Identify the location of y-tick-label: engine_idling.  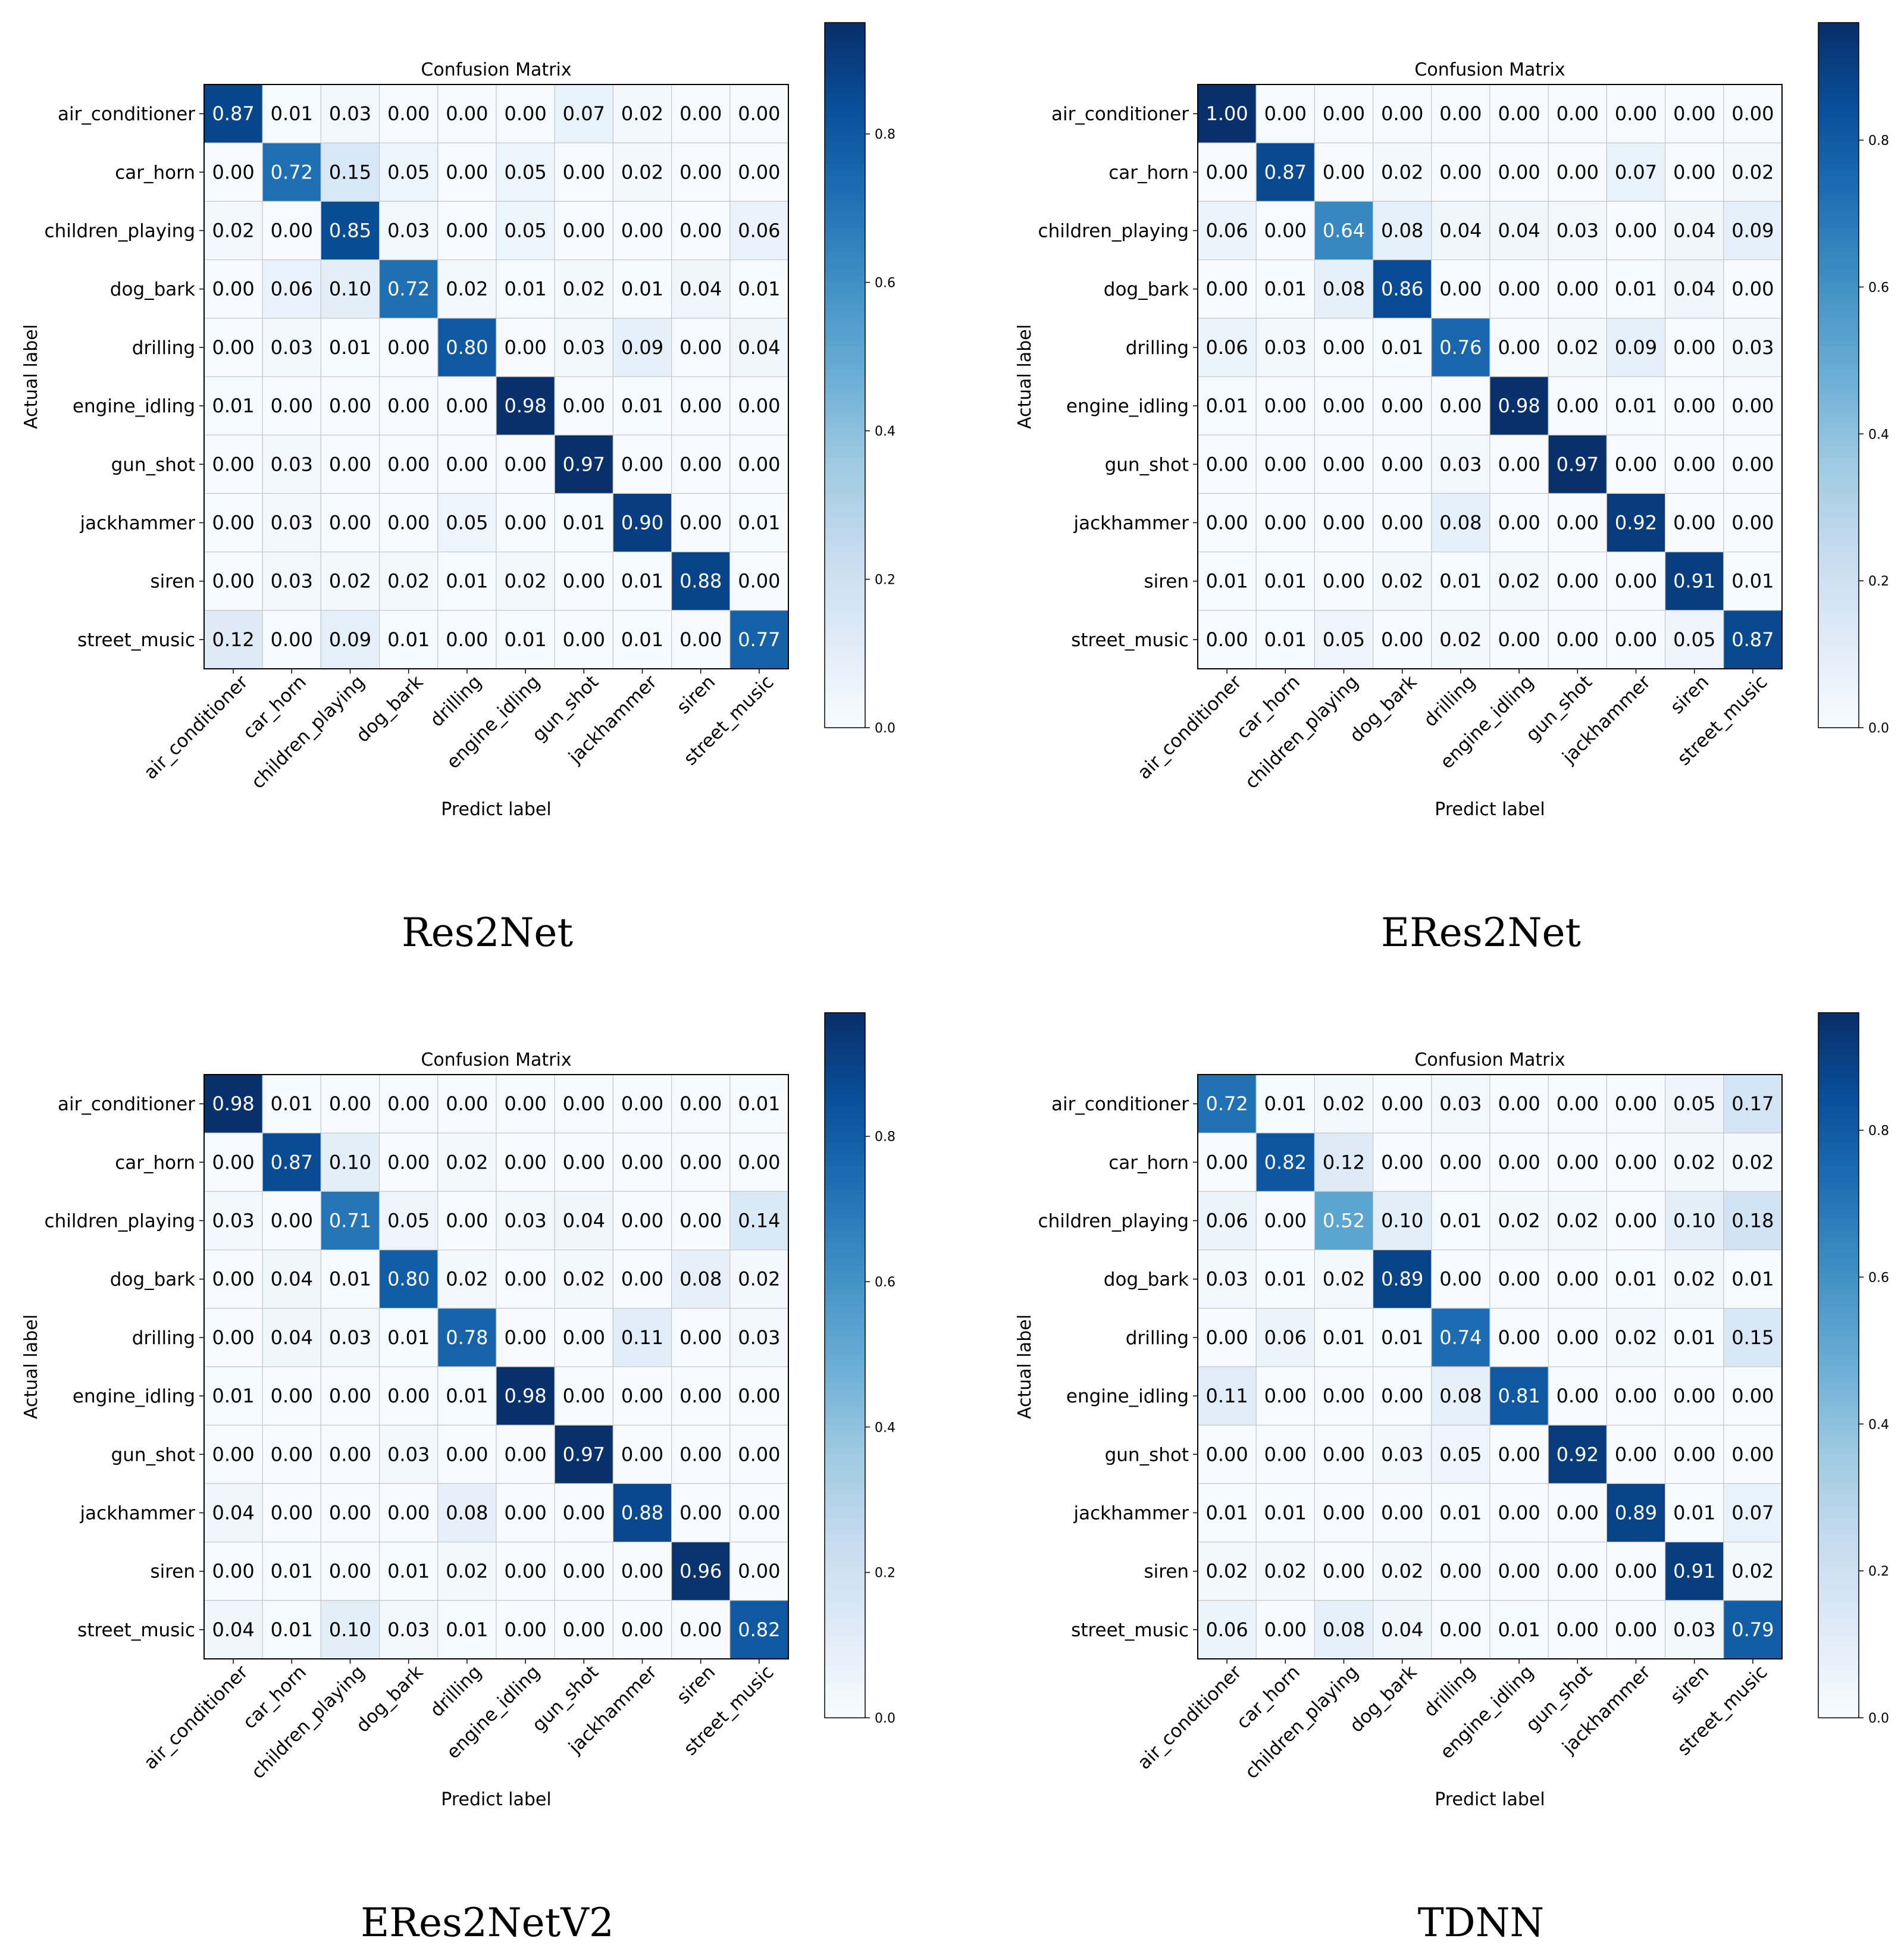
(134, 406).